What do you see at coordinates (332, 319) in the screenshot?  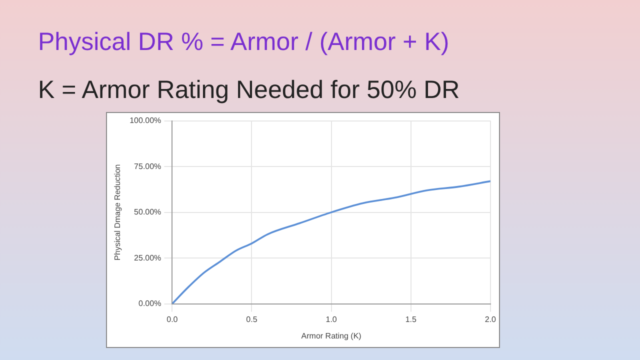 I see `x-tick-label: 1.0` at bounding box center [332, 319].